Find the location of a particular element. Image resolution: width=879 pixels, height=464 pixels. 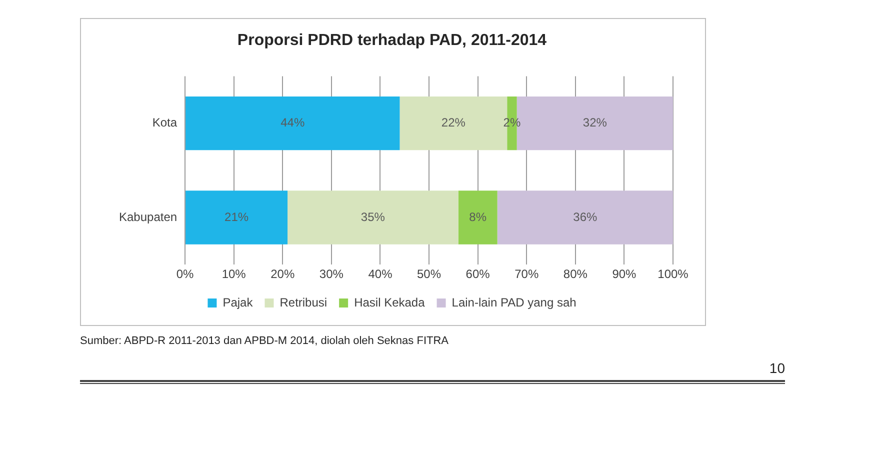

text: 10 is located at coordinates (776, 368).